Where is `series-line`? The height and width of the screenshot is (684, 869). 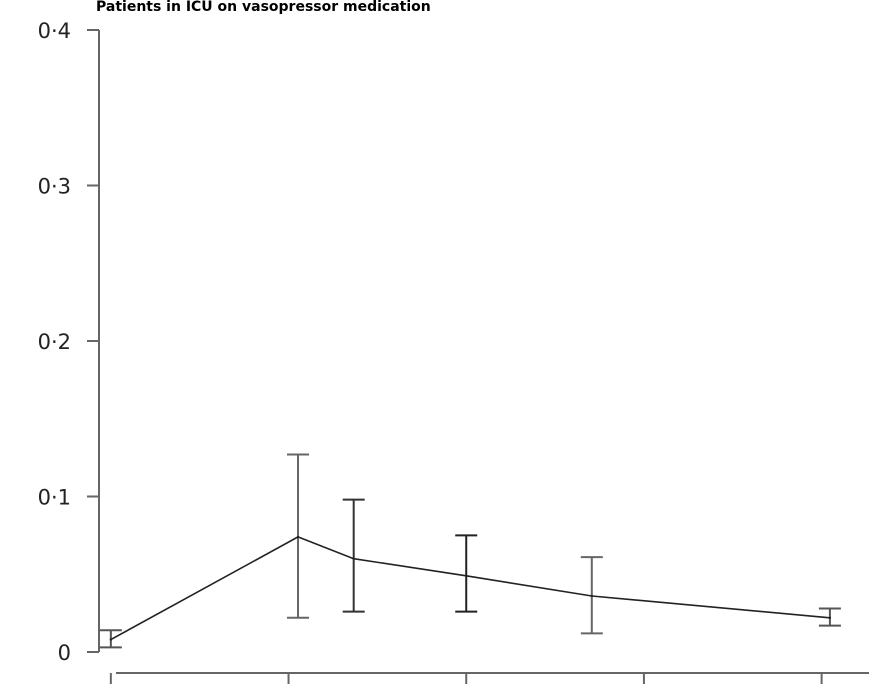 series-line is located at coordinates (470, 588).